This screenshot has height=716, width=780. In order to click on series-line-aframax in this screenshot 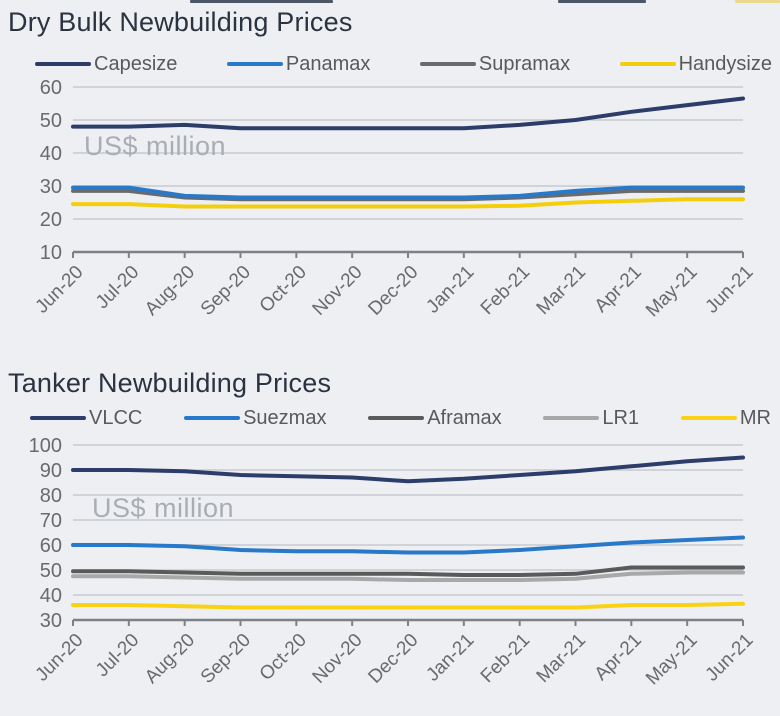, I will do `click(408, 571)`.